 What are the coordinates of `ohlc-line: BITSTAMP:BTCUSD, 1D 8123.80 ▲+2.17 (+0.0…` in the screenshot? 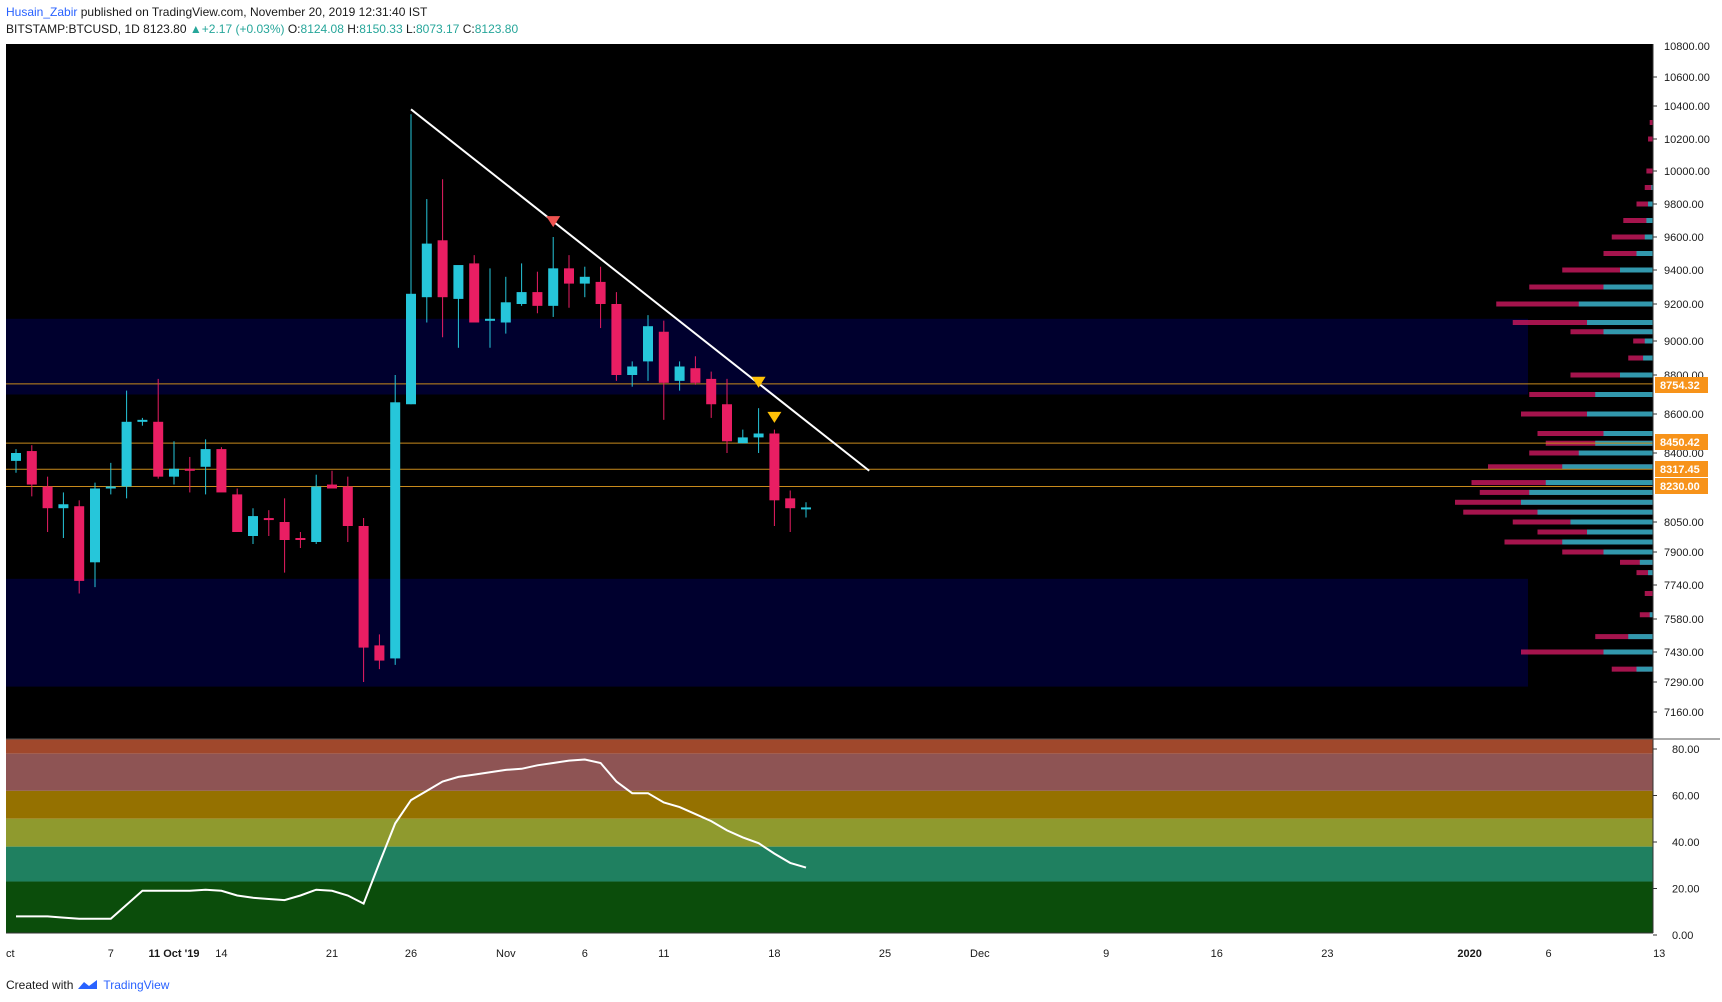 It's located at (262, 29).